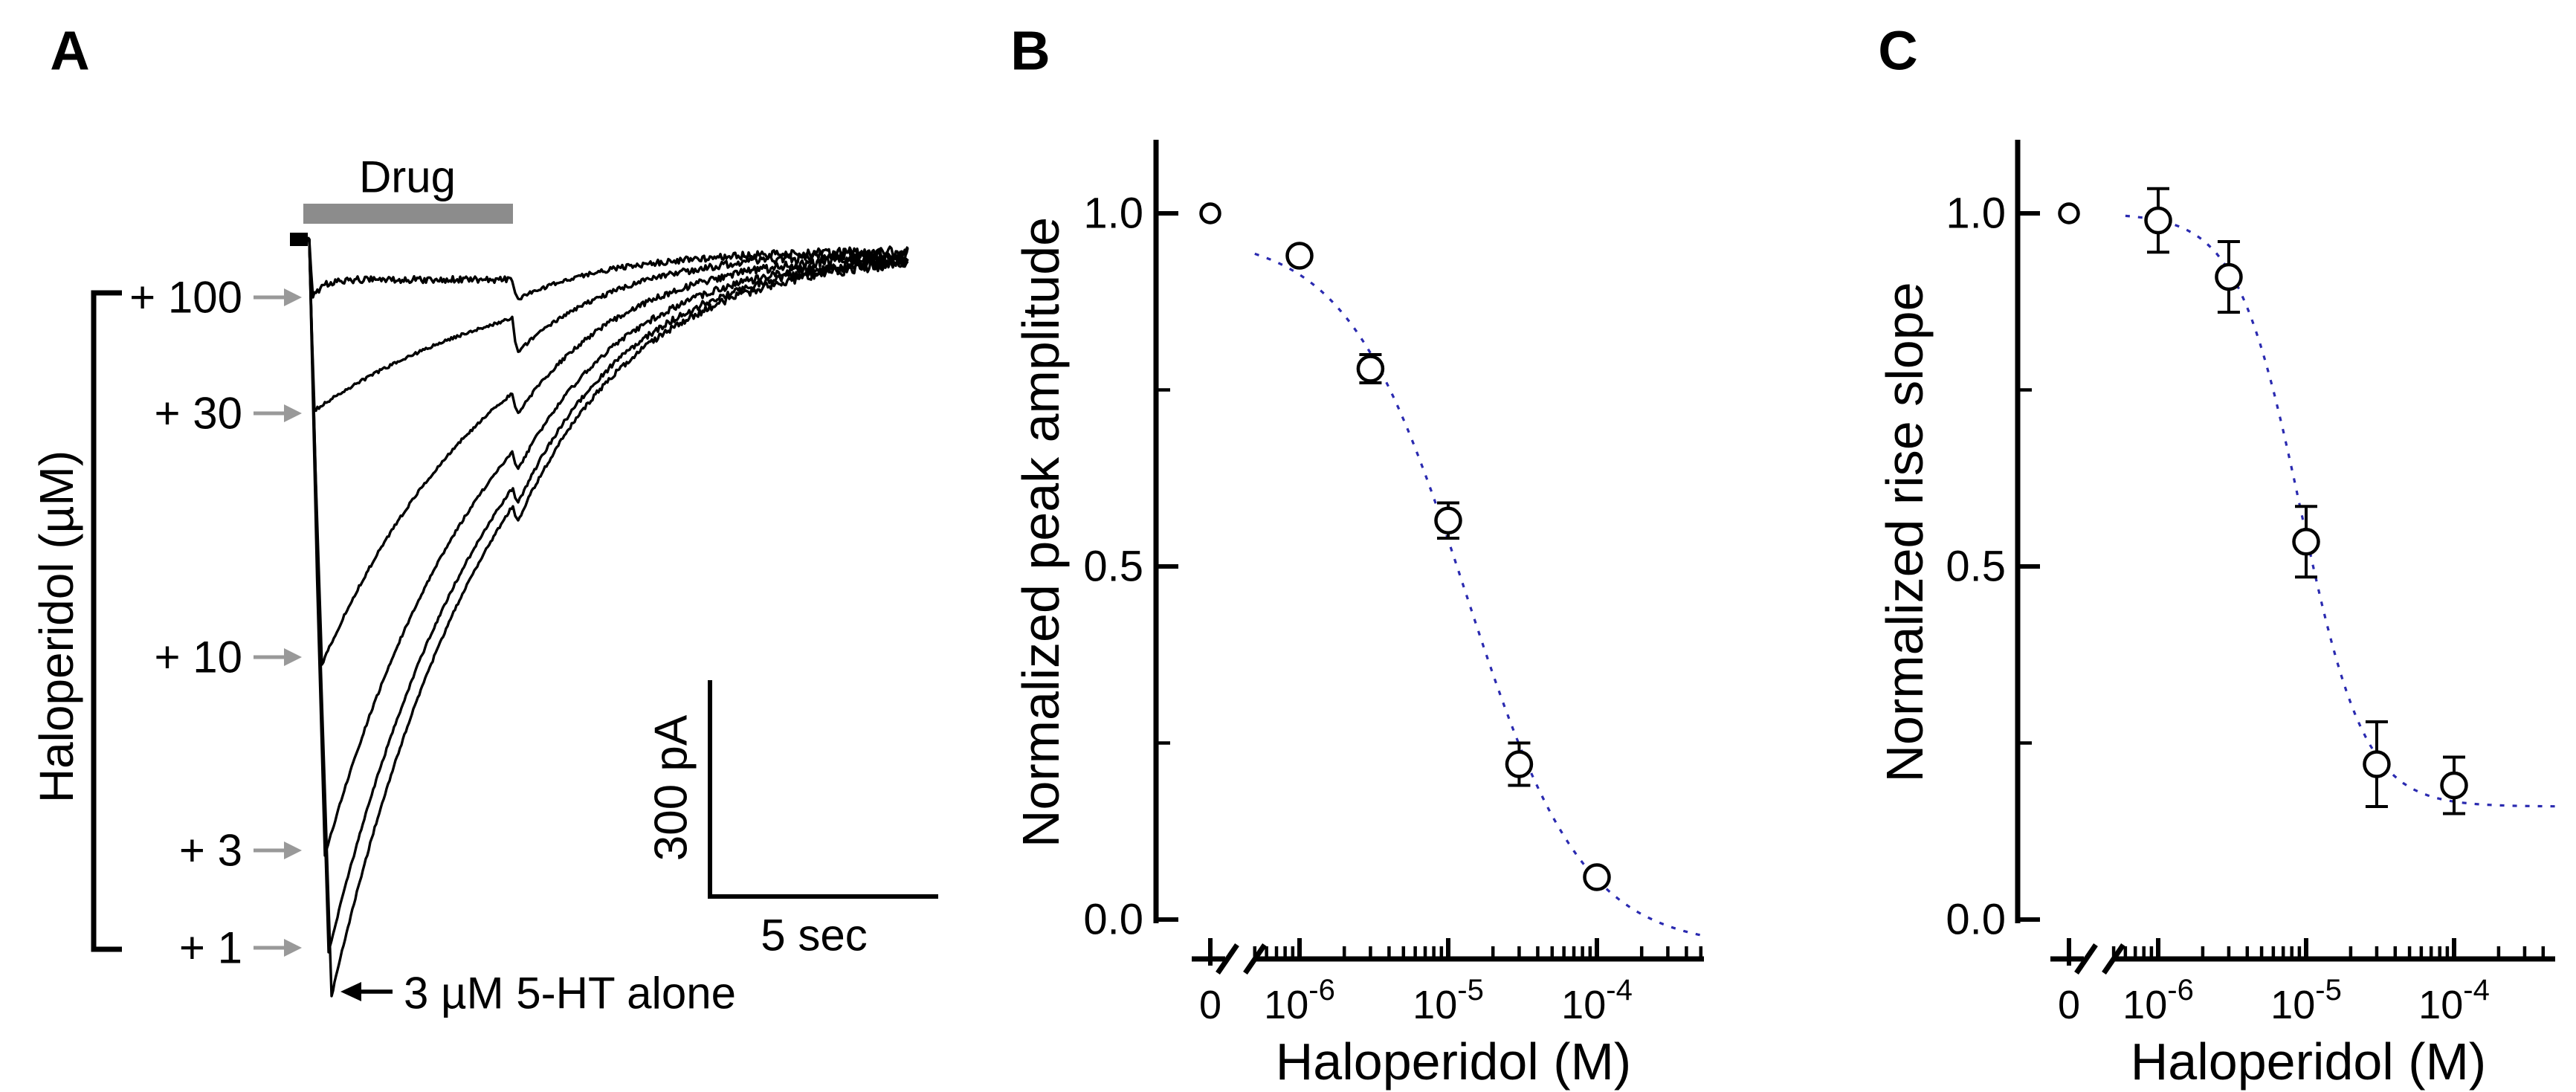 The image size is (2576, 1092). I want to click on scale-bar-time-label: 5 sec, so click(814, 936).